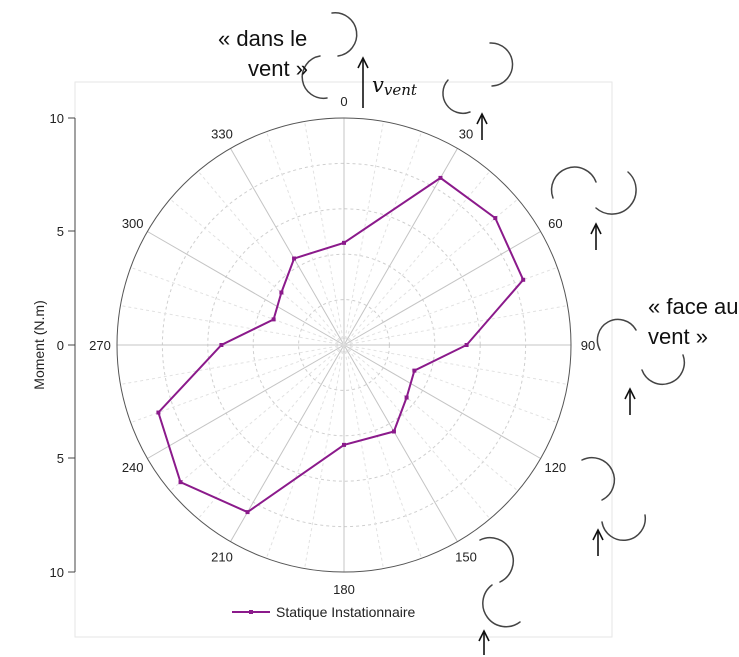  What do you see at coordinates (693, 322) in the screenshot?
I see `annotation-face-au-vent: « face au vent »` at bounding box center [693, 322].